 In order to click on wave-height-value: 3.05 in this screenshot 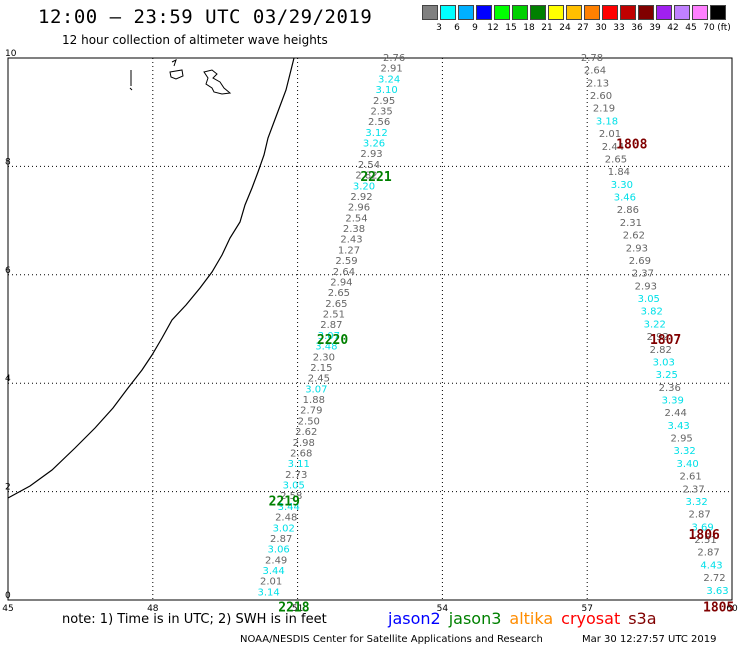, I will do `click(649, 299)`.